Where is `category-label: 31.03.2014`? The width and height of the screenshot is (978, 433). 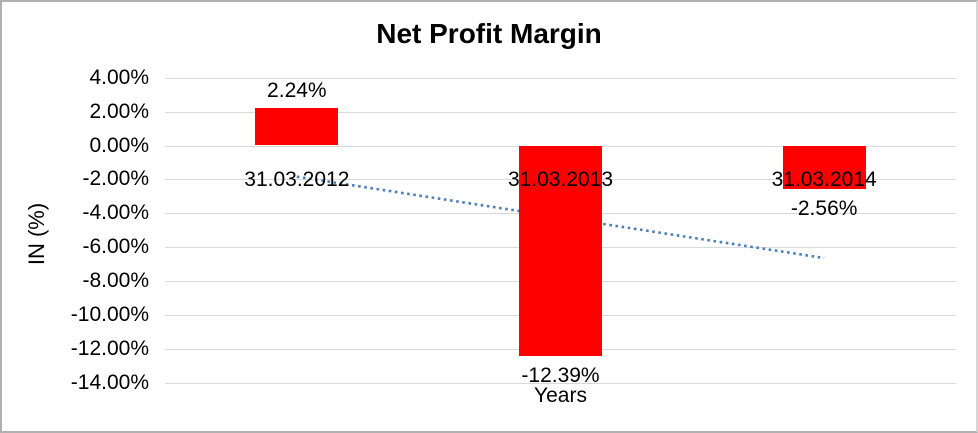 category-label: 31.03.2014 is located at coordinates (824, 179).